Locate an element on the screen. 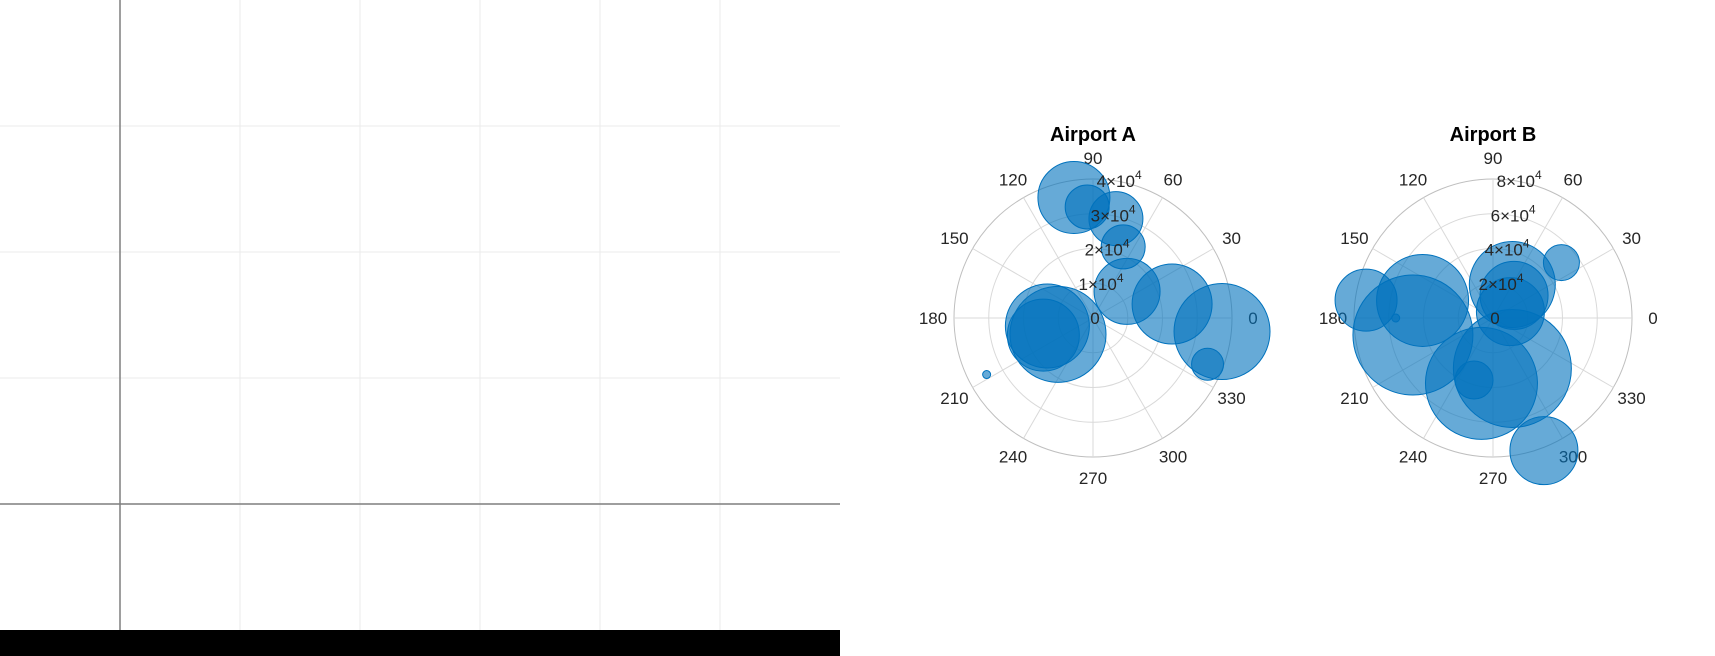  angular-grid-spoke is located at coordinates (1153, 352).